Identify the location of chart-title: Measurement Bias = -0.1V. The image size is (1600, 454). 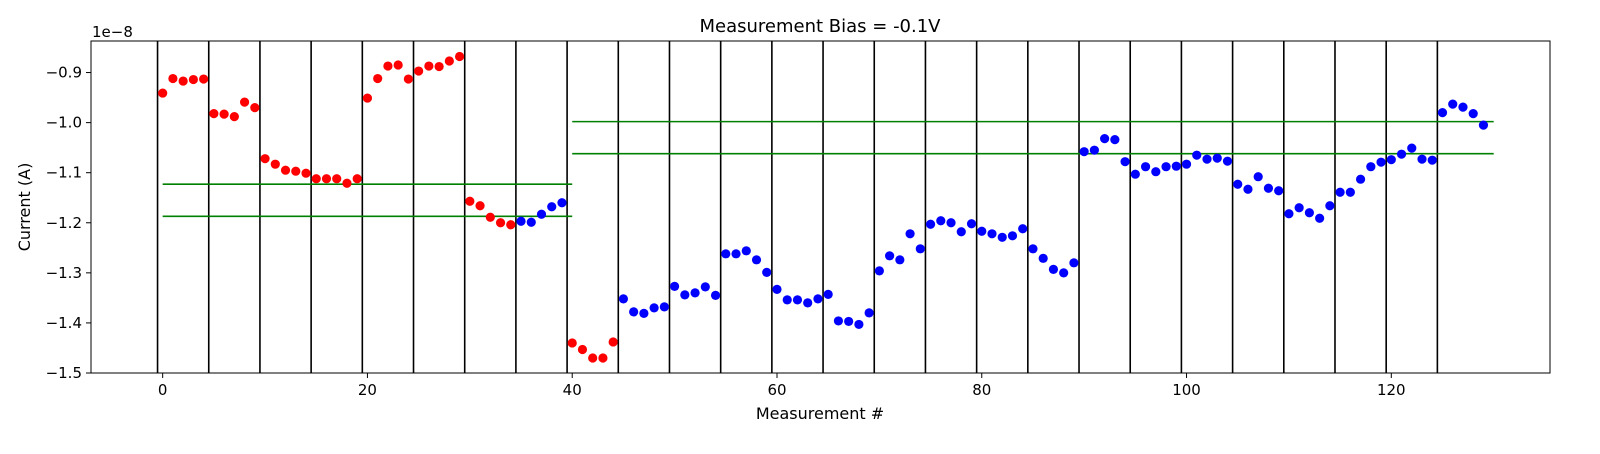
(820, 26).